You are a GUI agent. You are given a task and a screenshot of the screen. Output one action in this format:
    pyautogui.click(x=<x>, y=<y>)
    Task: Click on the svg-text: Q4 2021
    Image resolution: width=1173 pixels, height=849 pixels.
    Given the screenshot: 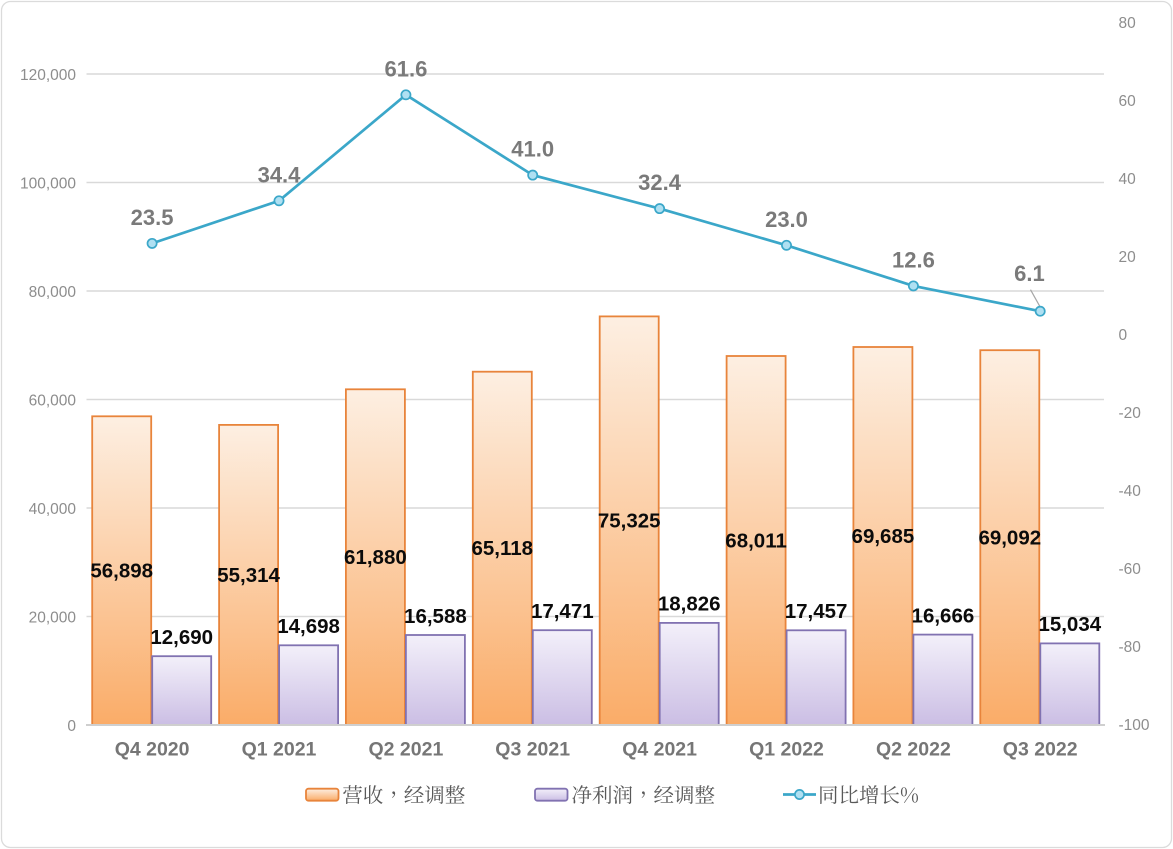 What is the action you would take?
    pyautogui.click(x=659, y=749)
    